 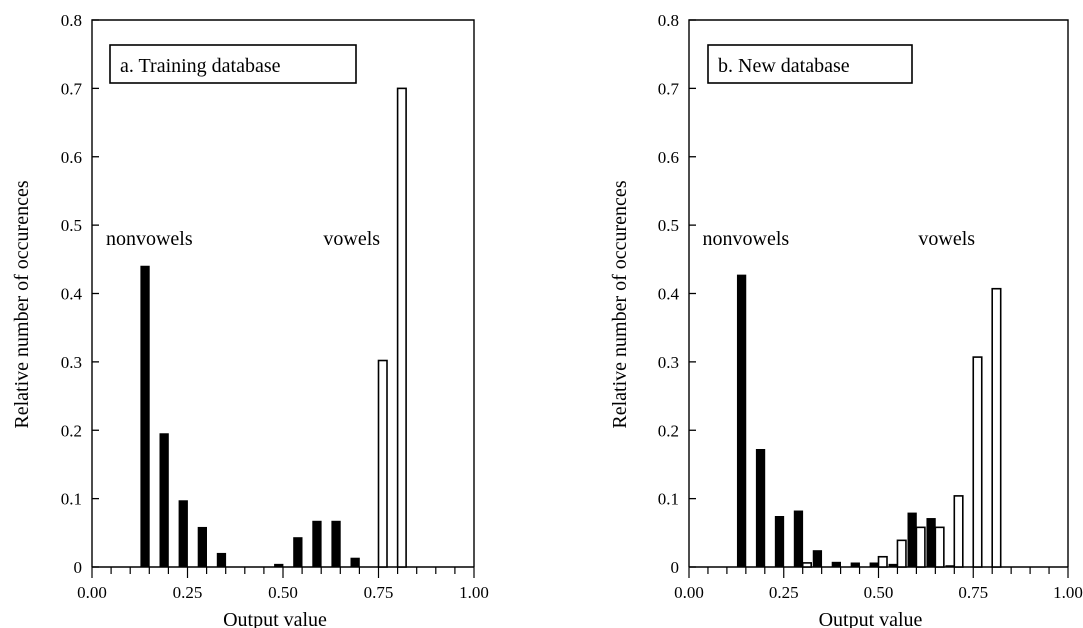 I want to click on panel-b-x-tick-label: 0.50, so click(x=879, y=592).